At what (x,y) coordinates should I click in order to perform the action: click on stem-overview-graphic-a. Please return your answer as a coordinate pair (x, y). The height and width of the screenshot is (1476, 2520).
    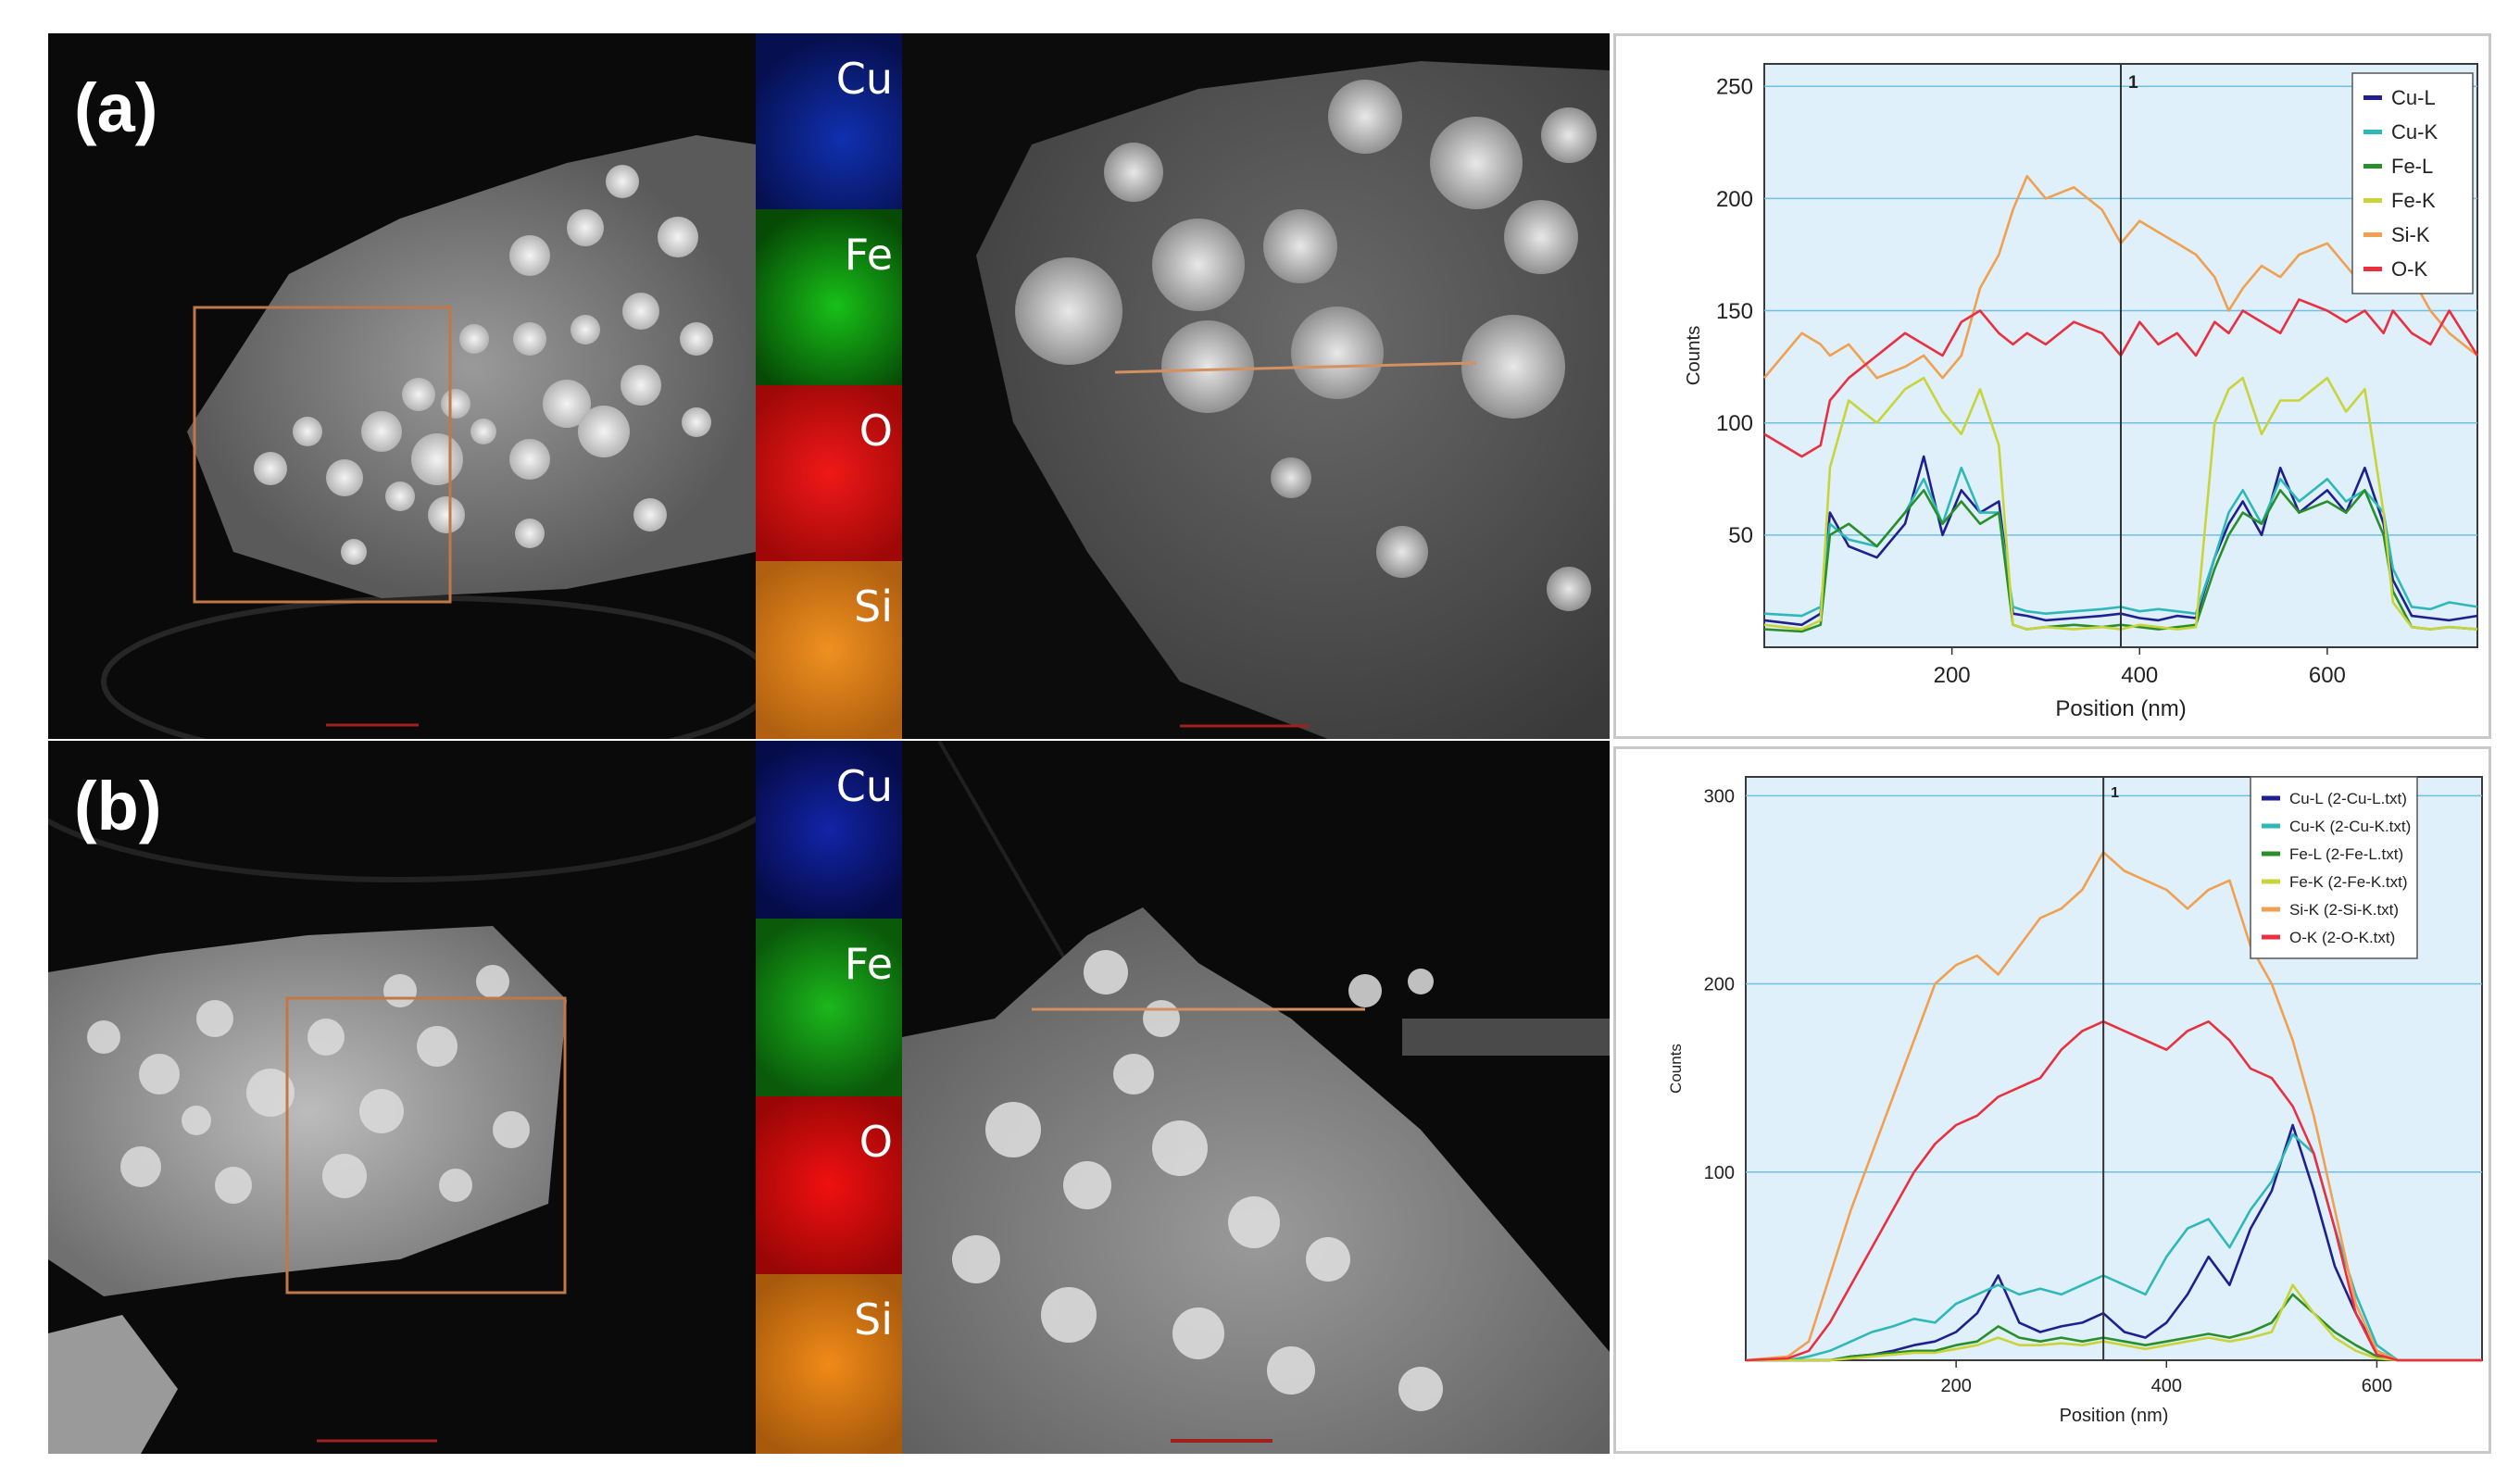
    Looking at the image, I should click on (402, 386).